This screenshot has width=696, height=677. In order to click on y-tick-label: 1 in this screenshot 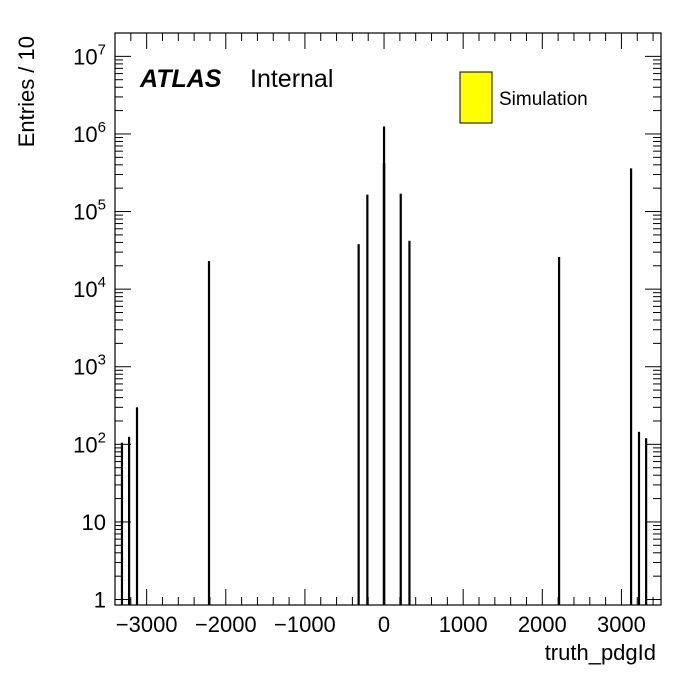, I will do `click(100, 600)`.